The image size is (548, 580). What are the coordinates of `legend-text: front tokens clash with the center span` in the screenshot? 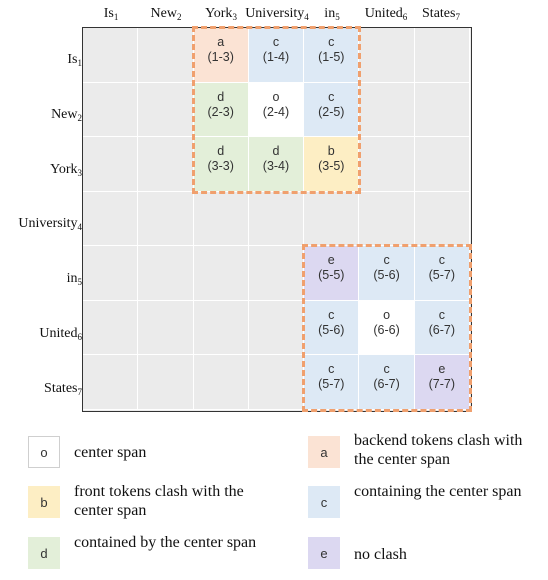 It's located at (159, 501).